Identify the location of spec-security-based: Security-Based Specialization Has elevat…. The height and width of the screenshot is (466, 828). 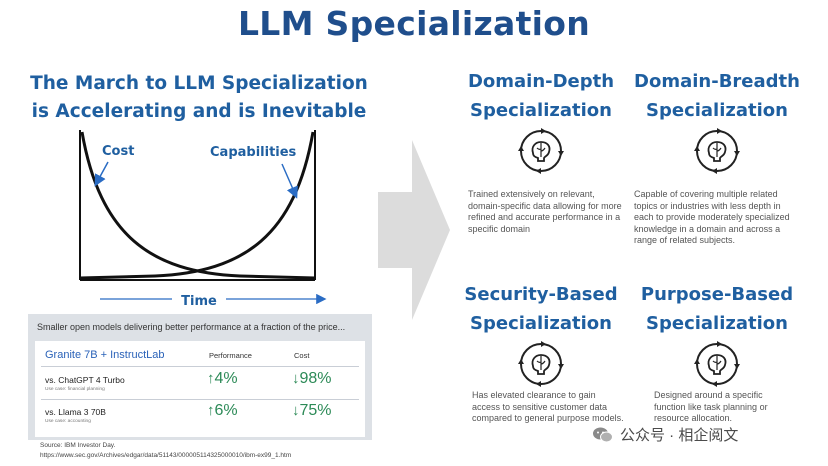
(541, 352).